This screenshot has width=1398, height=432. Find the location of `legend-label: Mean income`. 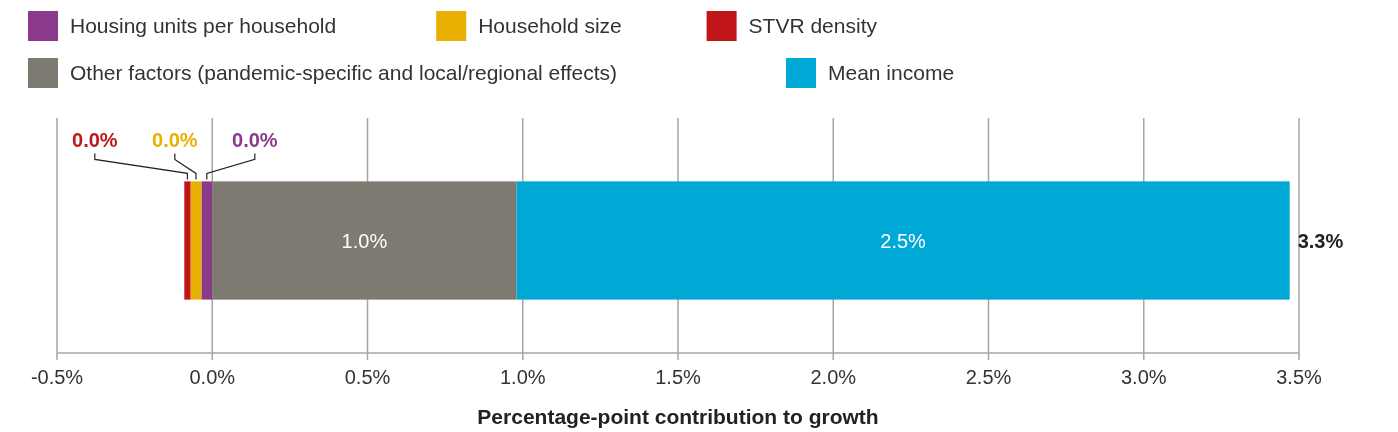

legend-label: Mean income is located at coordinates (891, 72).